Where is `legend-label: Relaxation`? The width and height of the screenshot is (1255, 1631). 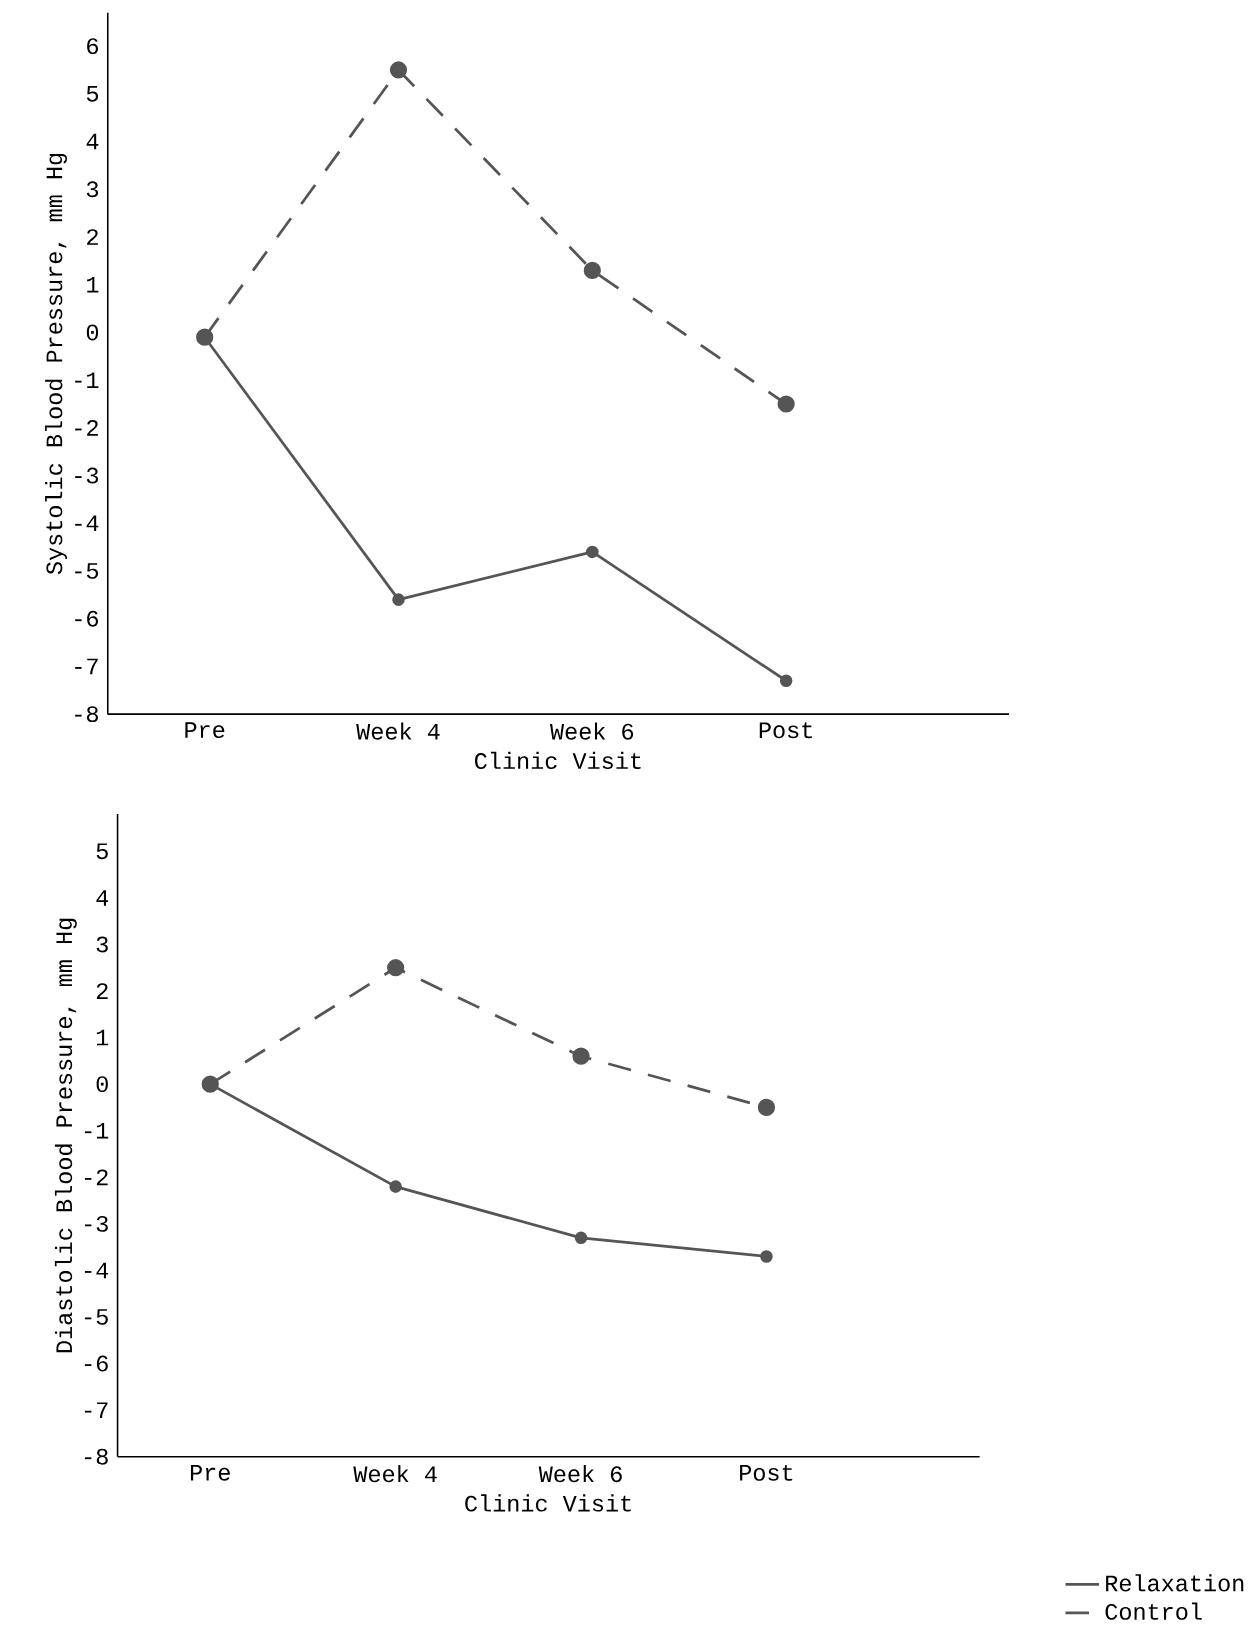
legend-label: Relaxation is located at coordinates (1175, 1583).